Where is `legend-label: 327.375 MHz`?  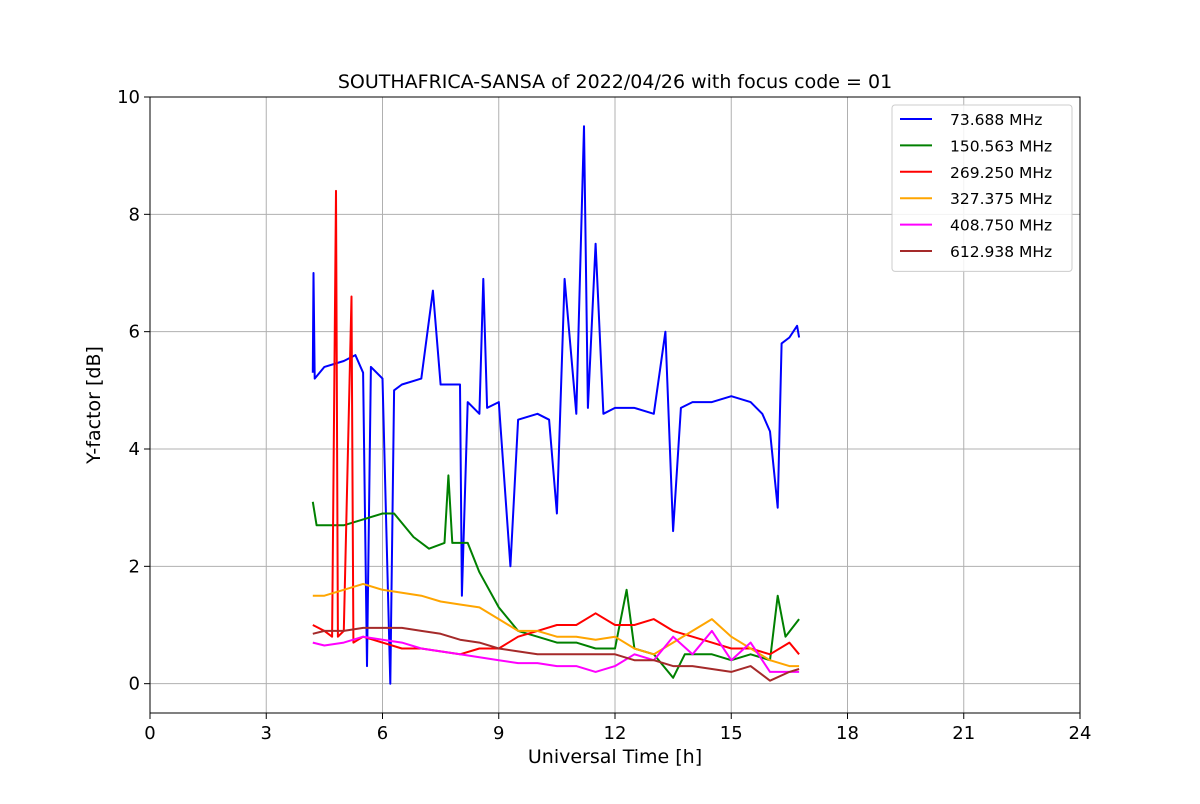
legend-label: 327.375 MHz is located at coordinates (1001, 199).